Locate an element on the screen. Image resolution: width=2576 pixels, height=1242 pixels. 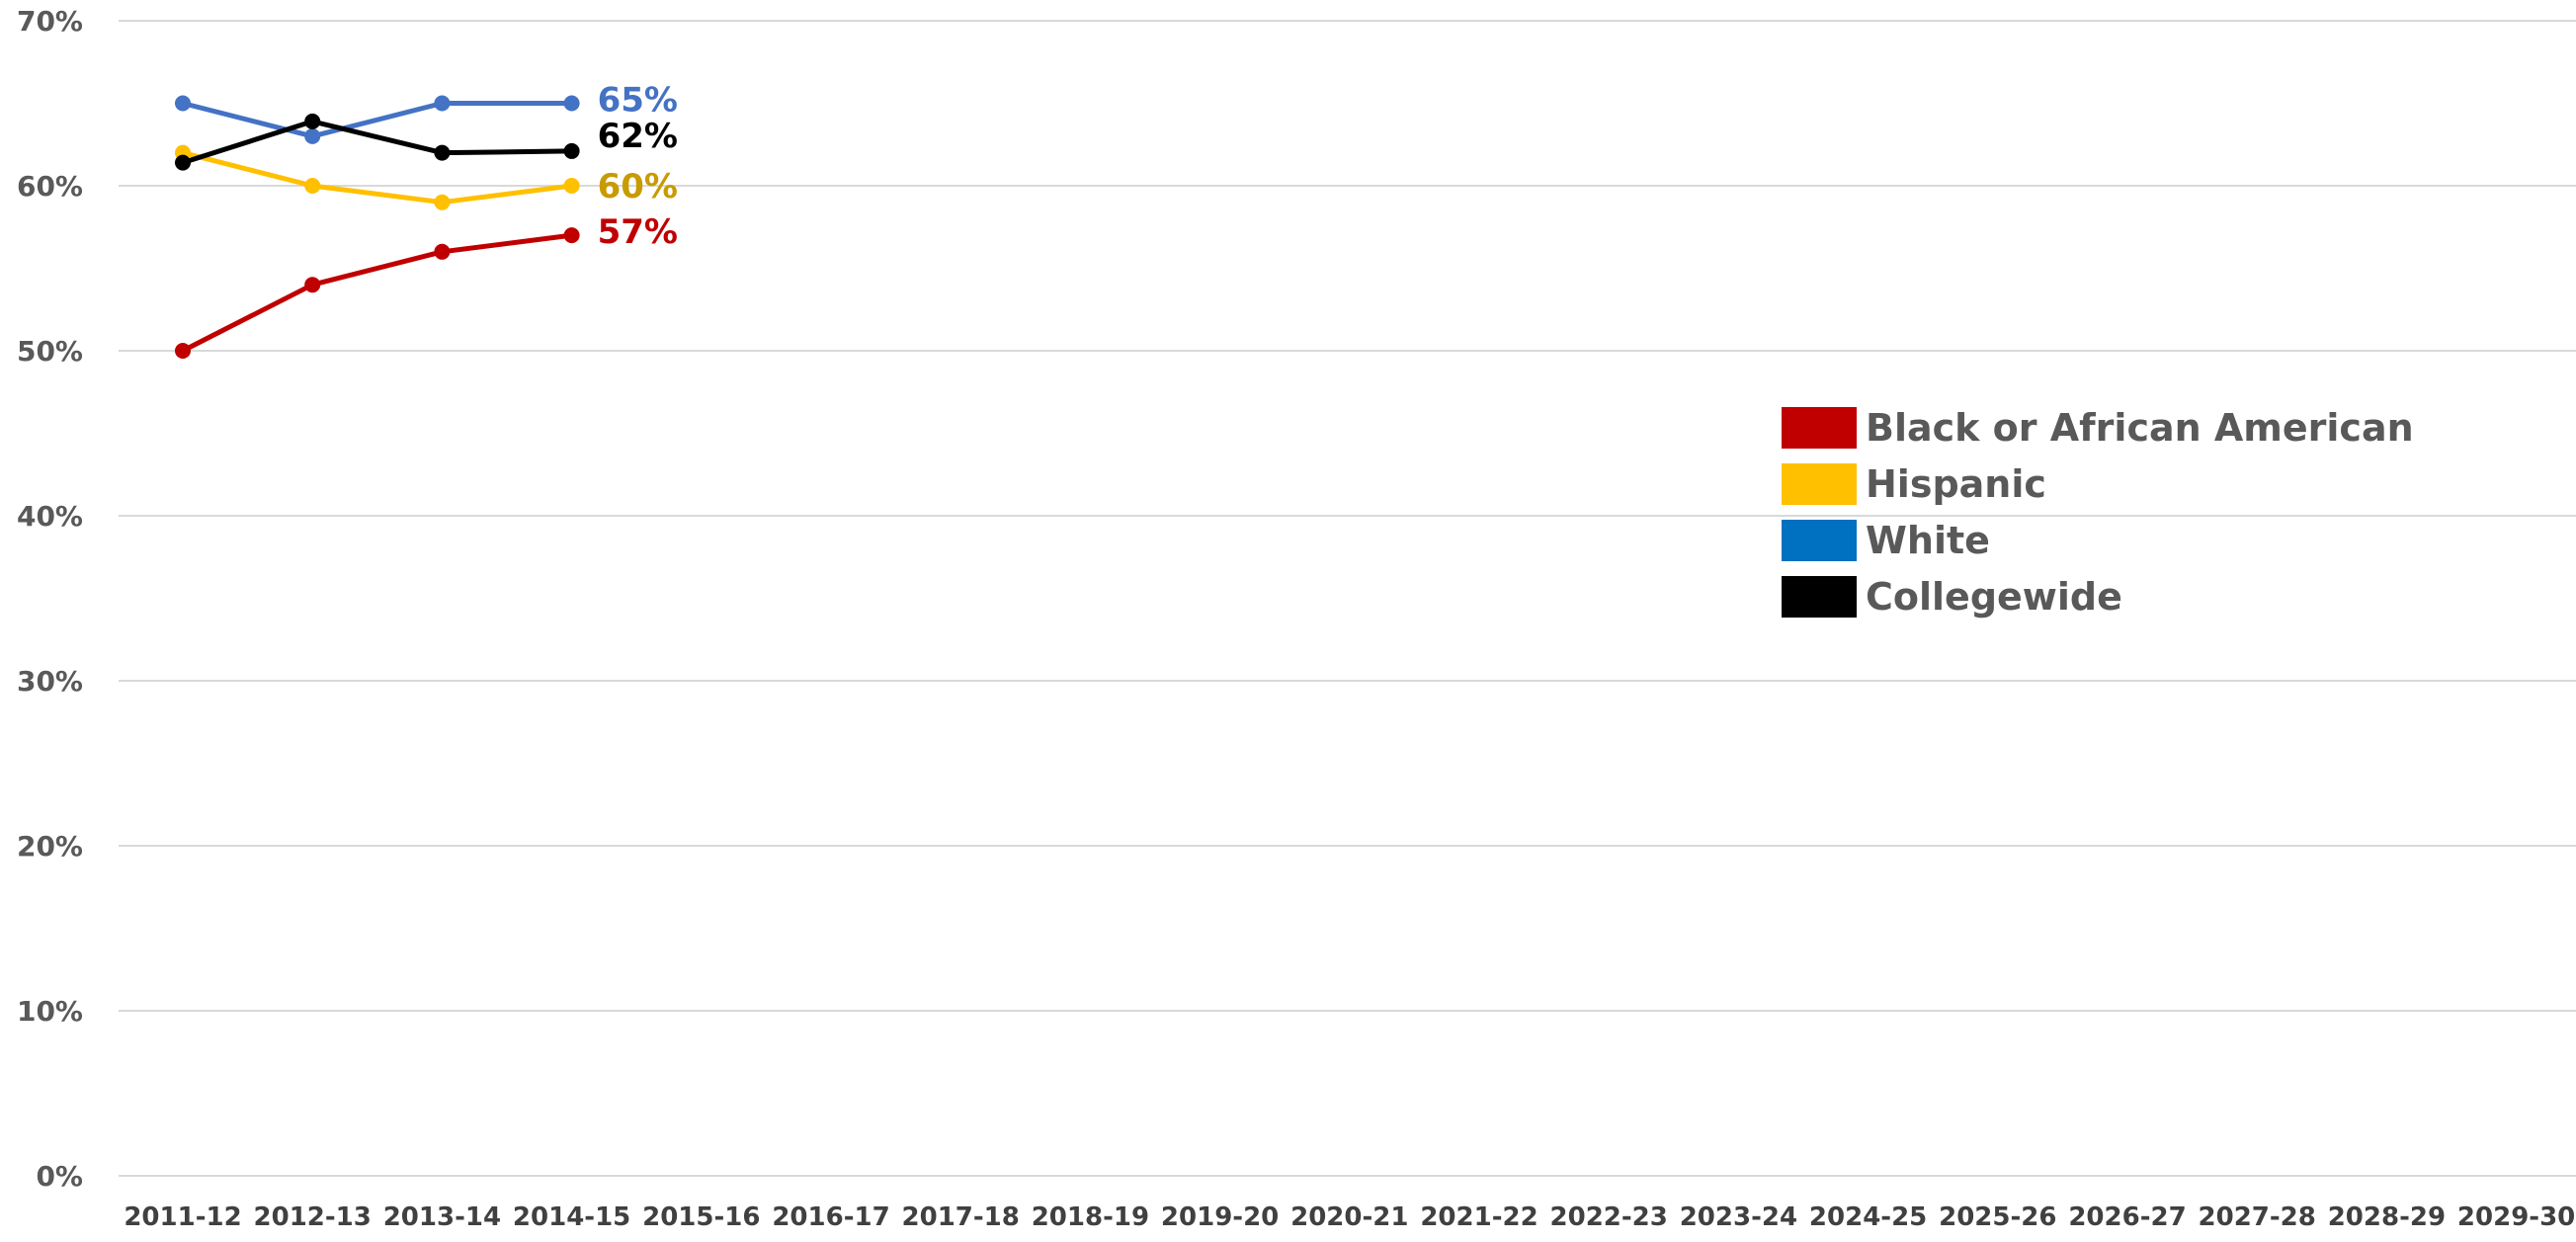
x-tick-label: 2027-28 is located at coordinates (2257, 1217).